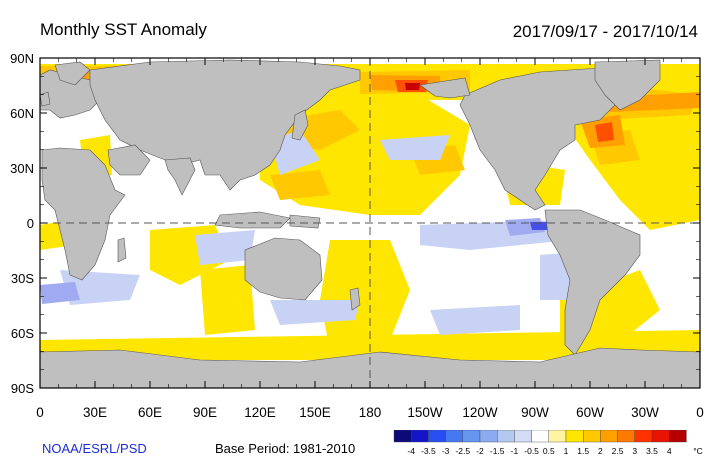 This screenshot has width=710, height=473. I want to click on land-australia, so click(283, 269).